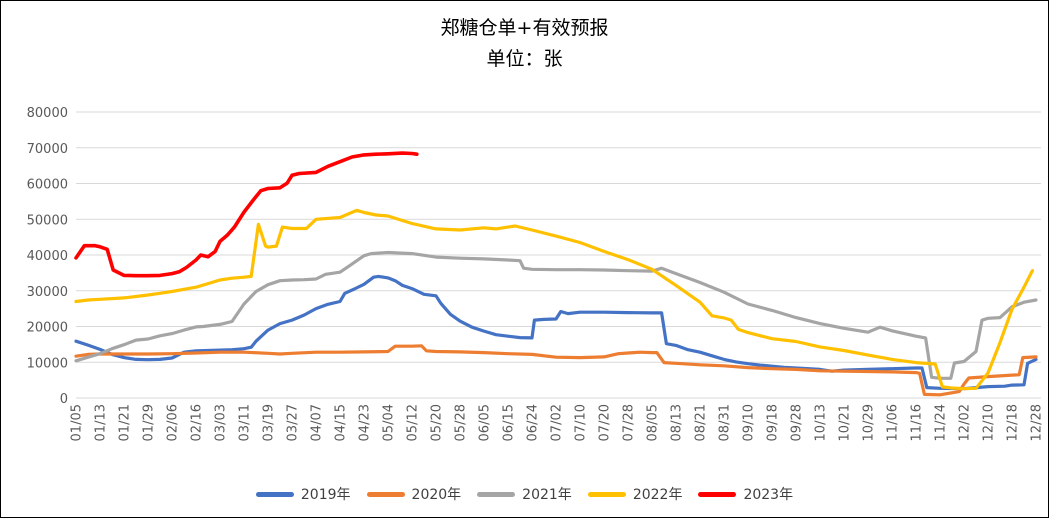  I want to click on x-tick-label: 10/21, so click(845, 422).